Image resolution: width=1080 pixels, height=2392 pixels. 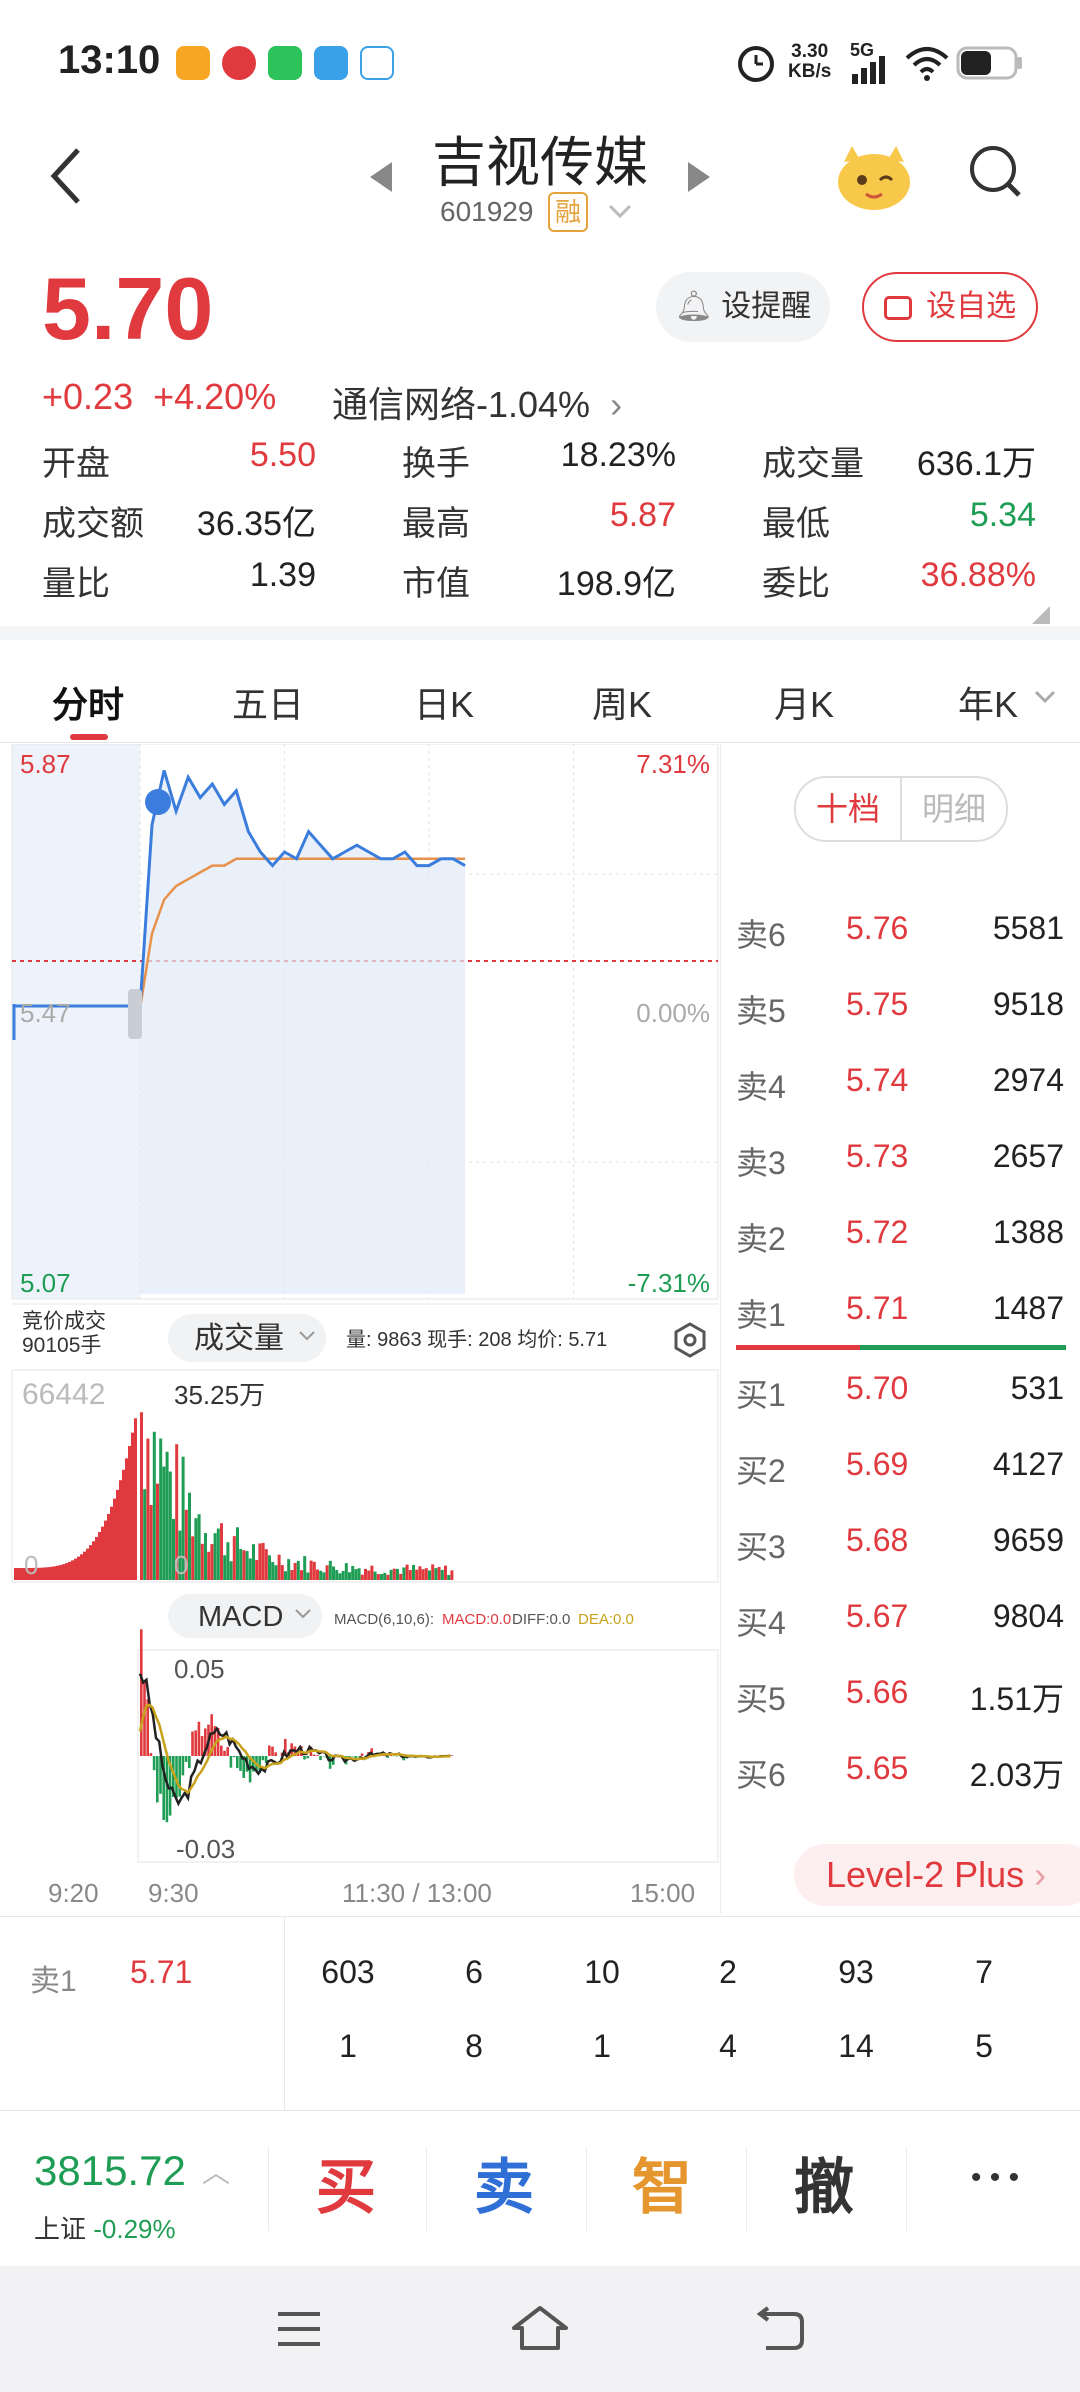 What do you see at coordinates (135, 1014) in the screenshot?
I see `drag-handle` at bounding box center [135, 1014].